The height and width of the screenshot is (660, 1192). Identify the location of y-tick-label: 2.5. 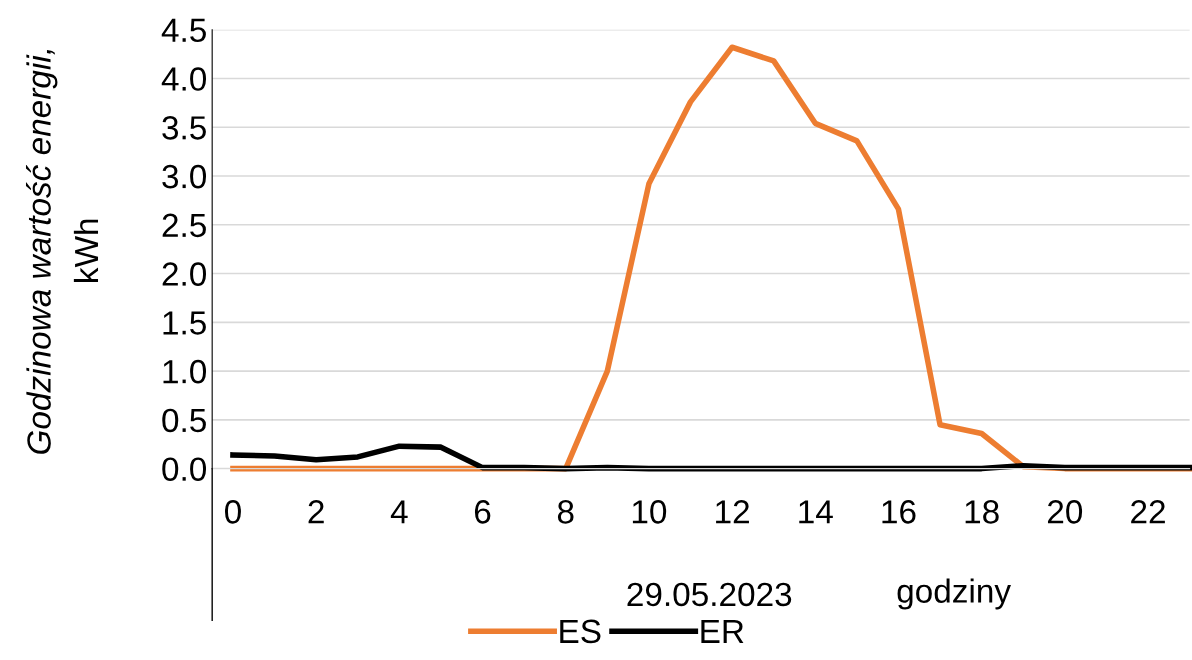
(184, 225).